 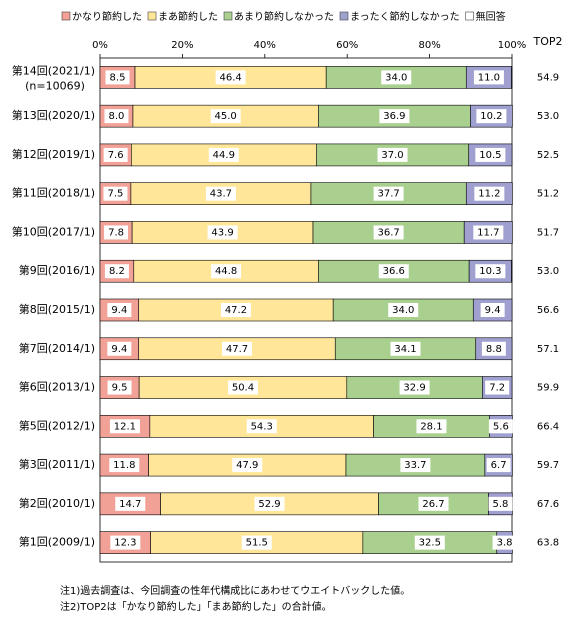 What do you see at coordinates (548, 543) in the screenshot?
I see `top2-value: 63.8` at bounding box center [548, 543].